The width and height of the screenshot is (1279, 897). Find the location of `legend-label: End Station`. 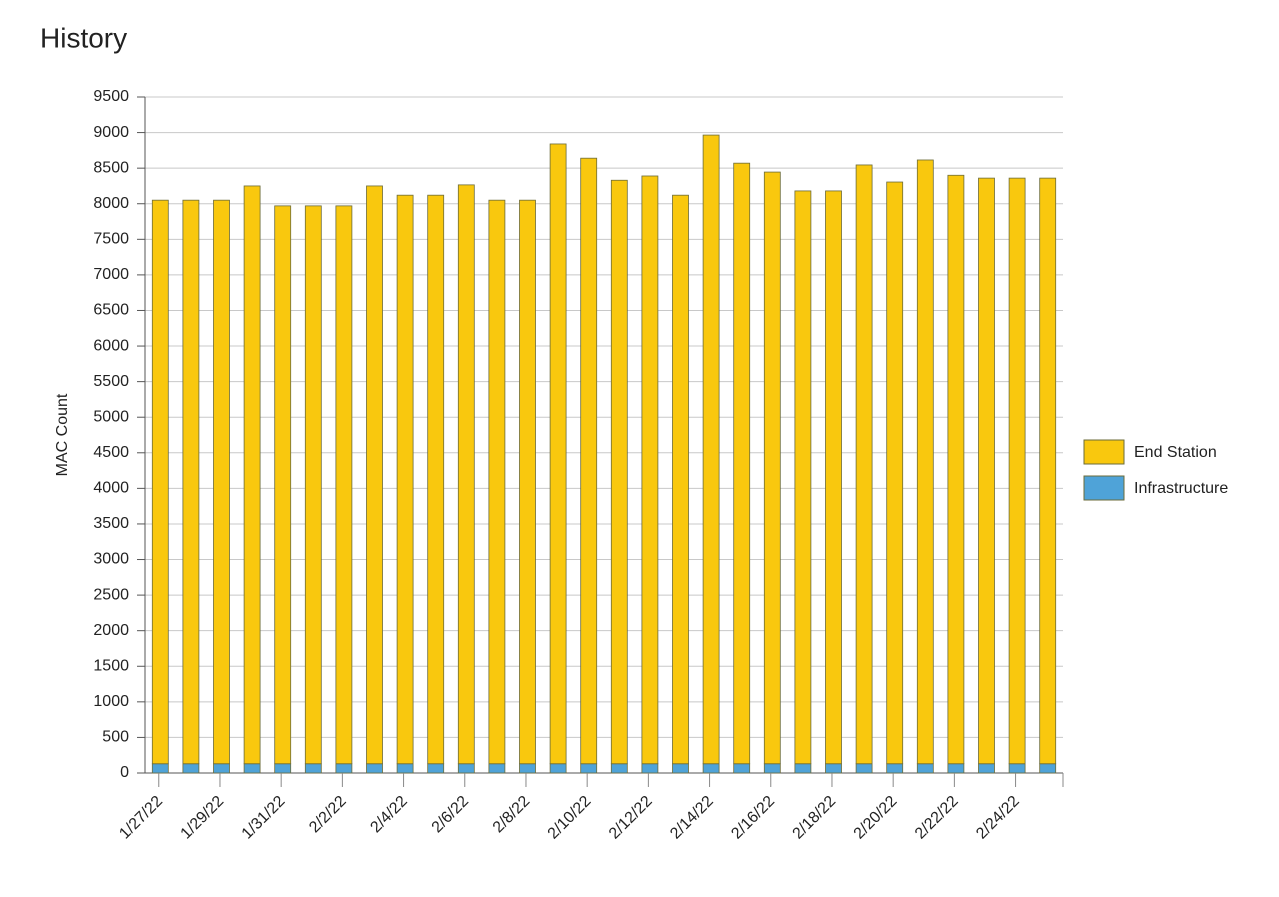

legend-label: End Station is located at coordinates (1175, 452).